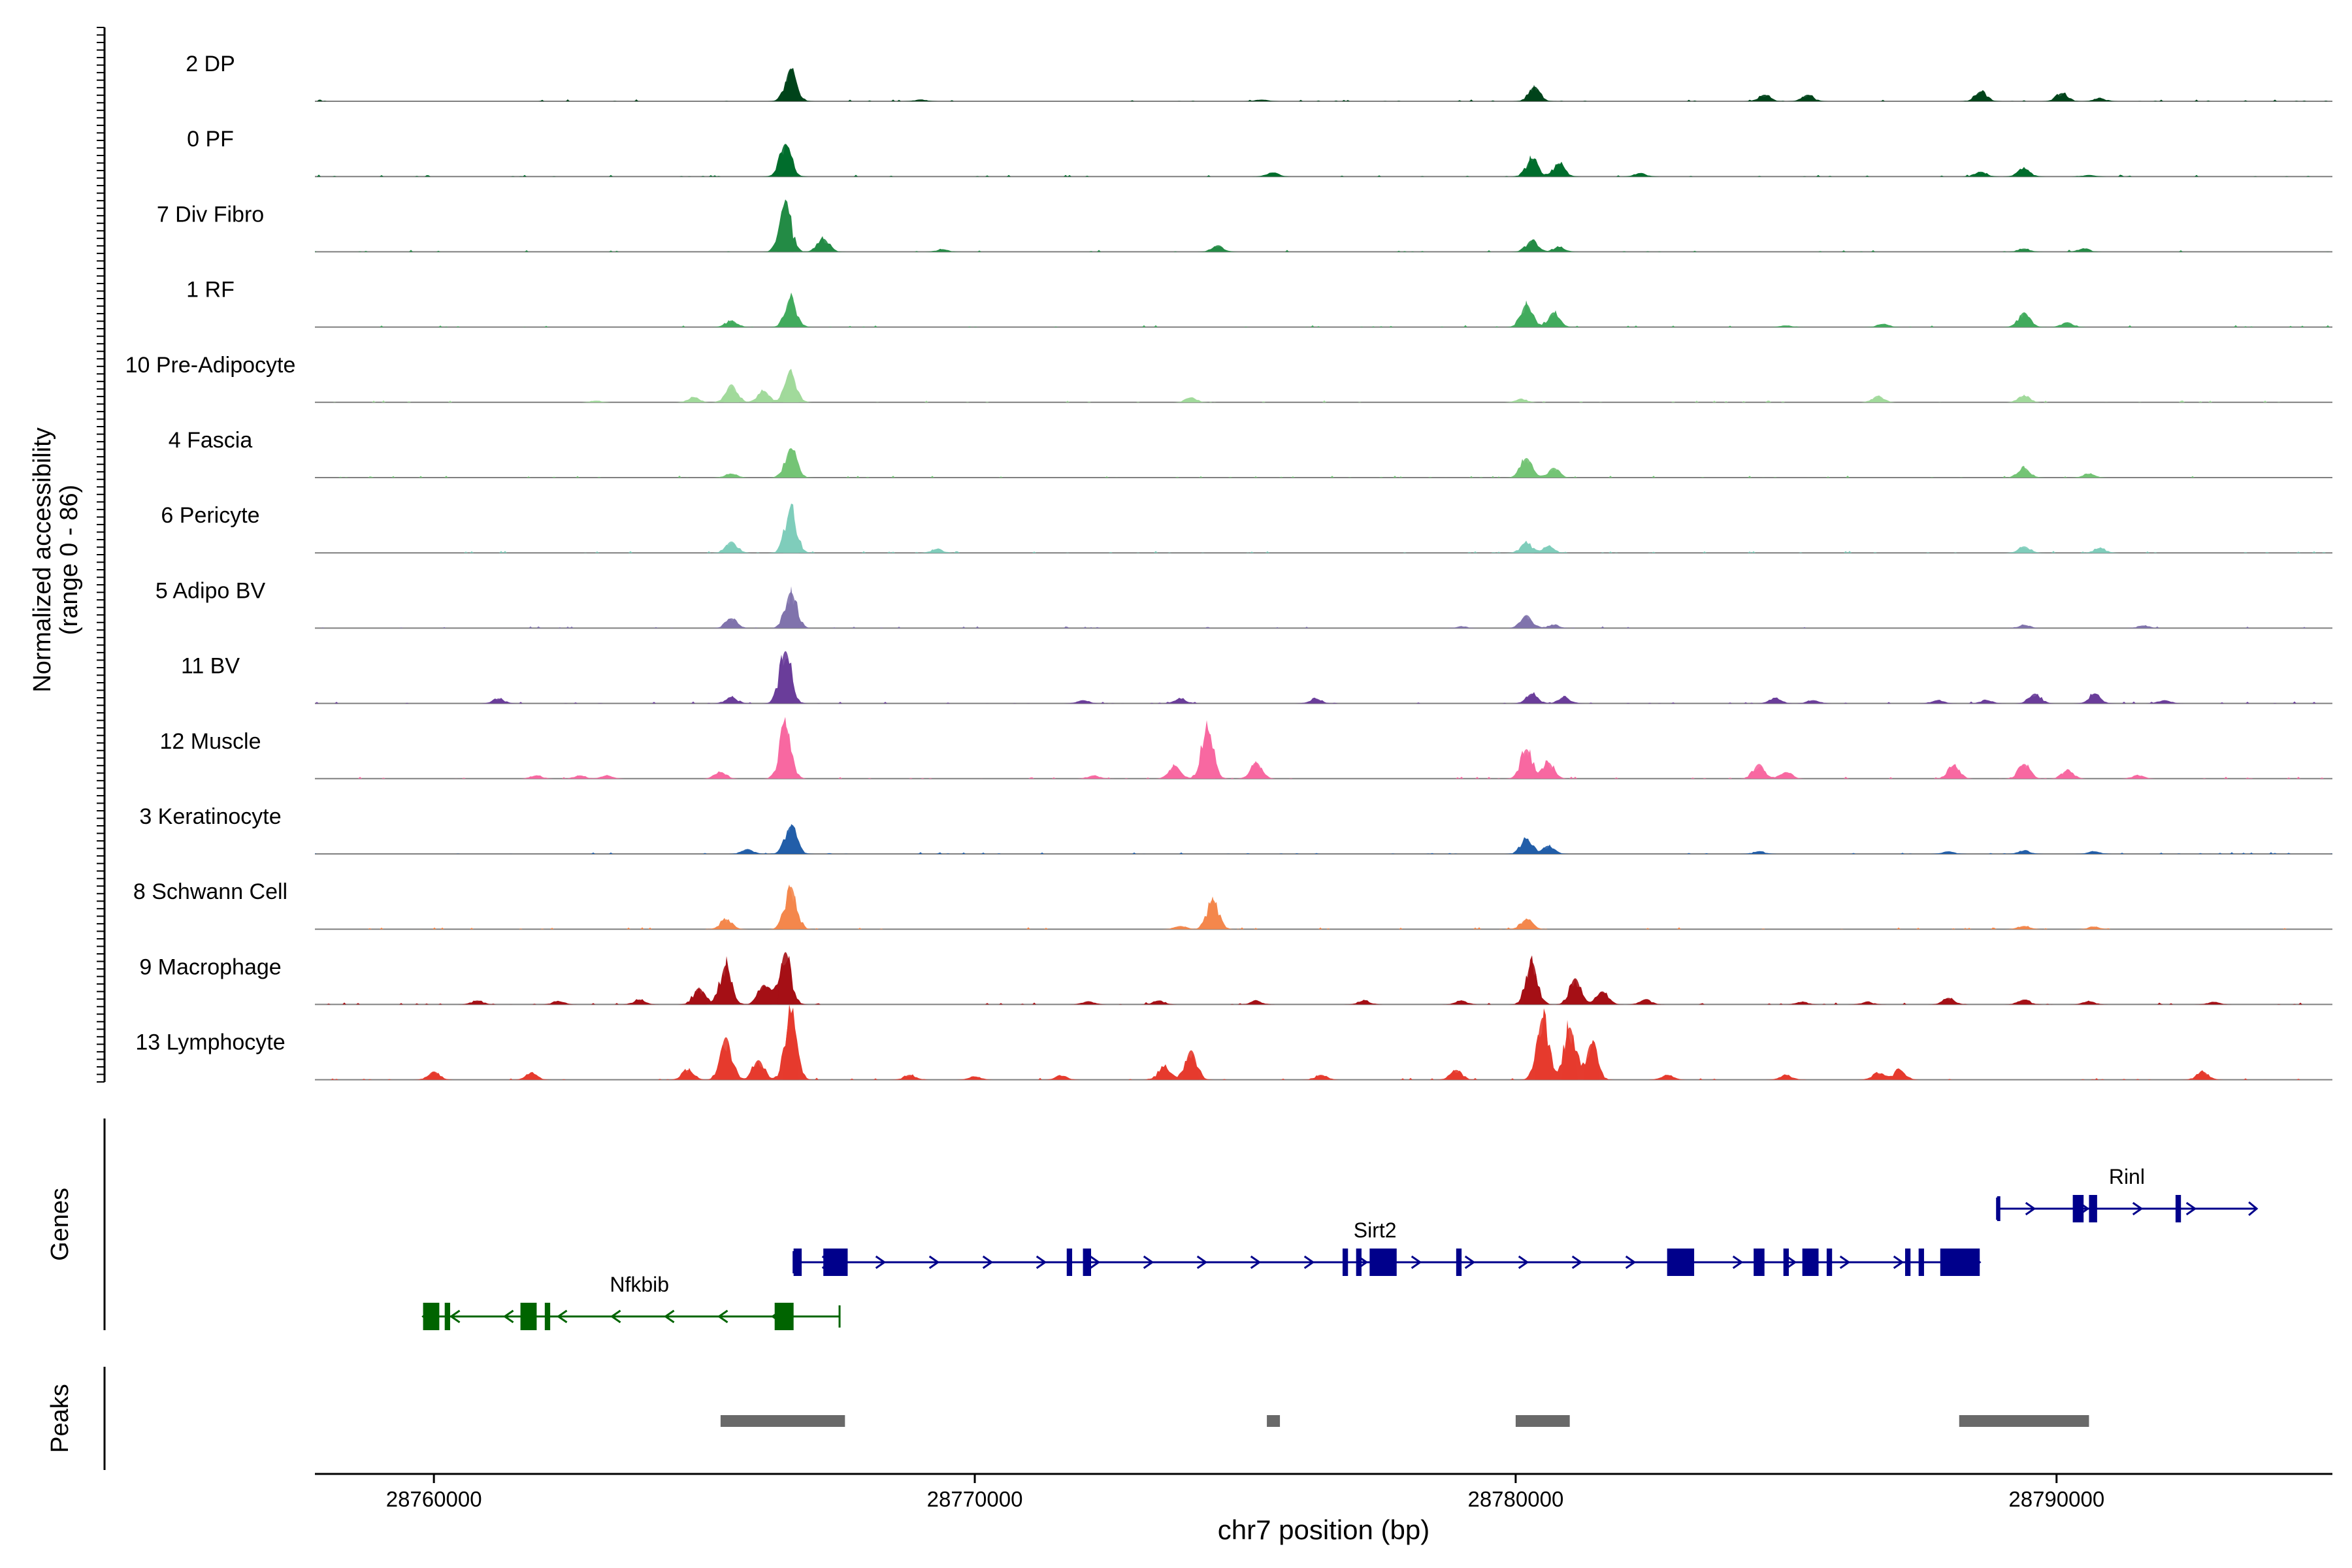  Describe the element at coordinates (1259, 303) in the screenshot. I see `track-4: 1 RF` at that location.